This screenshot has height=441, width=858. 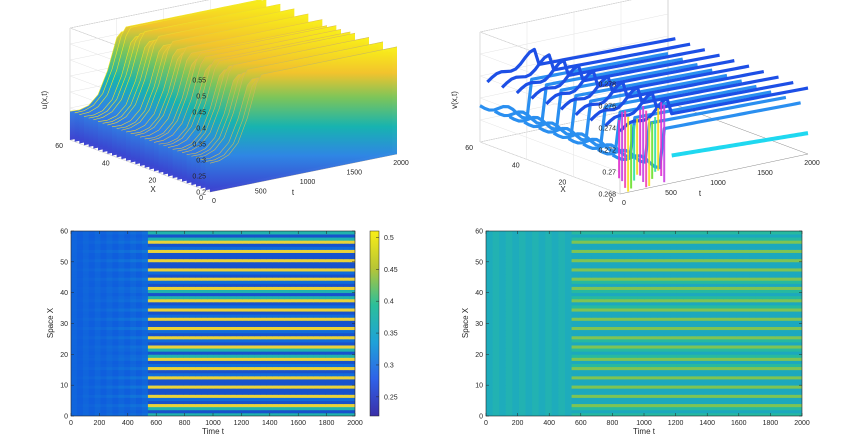 What do you see at coordinates (391, 397) in the screenshot?
I see `u-colorbar-tick-label: 0.25` at bounding box center [391, 397].